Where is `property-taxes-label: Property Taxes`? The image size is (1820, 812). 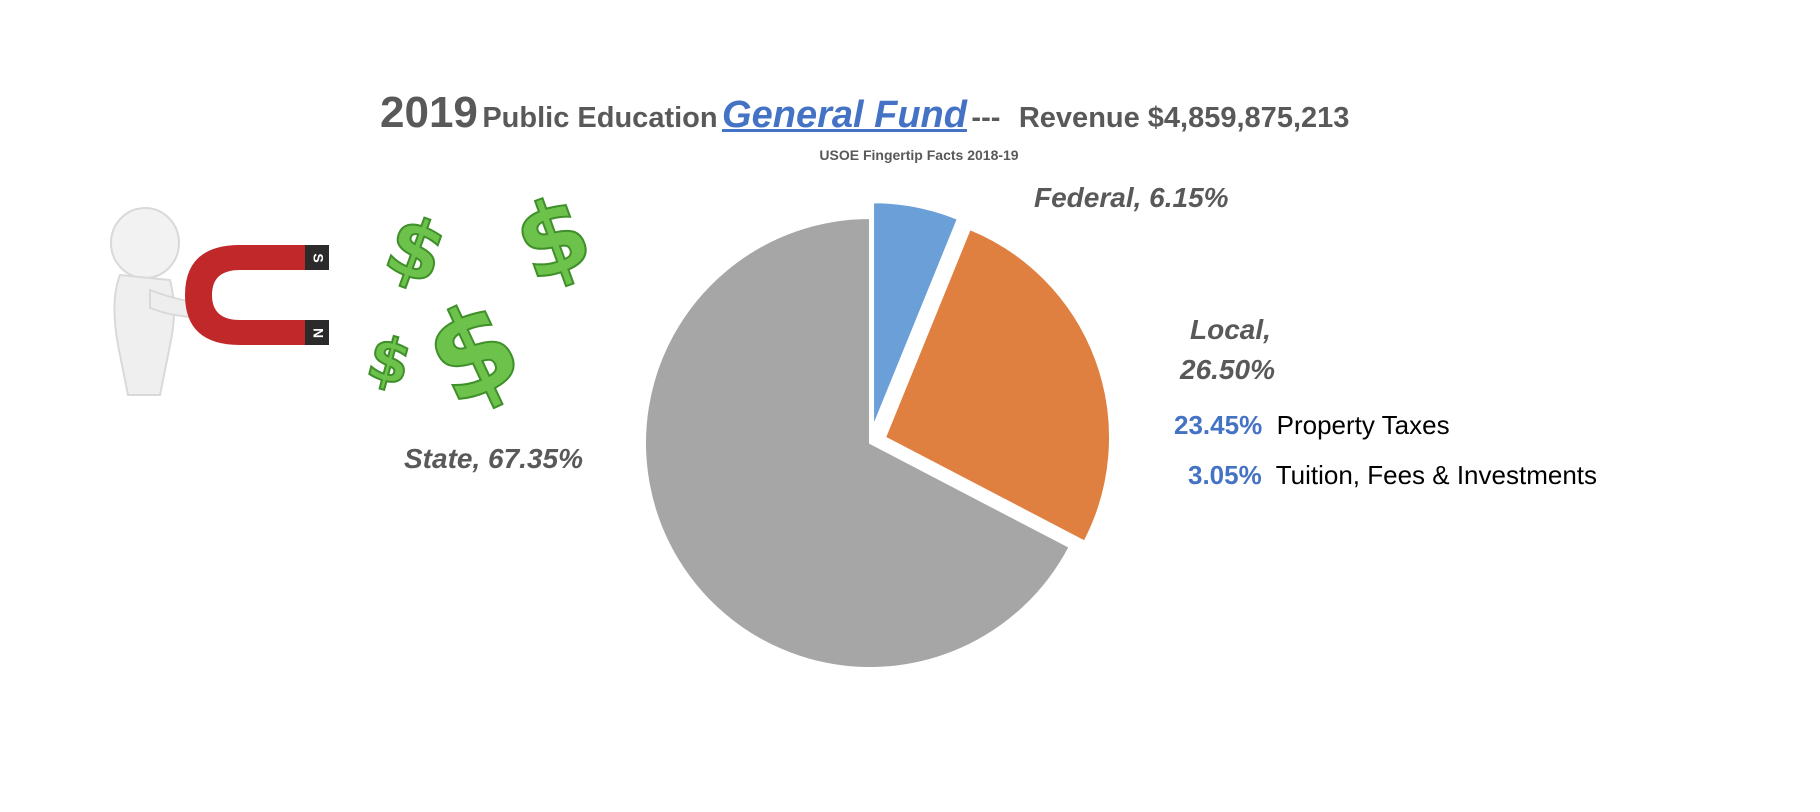
property-taxes-label: Property Taxes is located at coordinates (1363, 425).